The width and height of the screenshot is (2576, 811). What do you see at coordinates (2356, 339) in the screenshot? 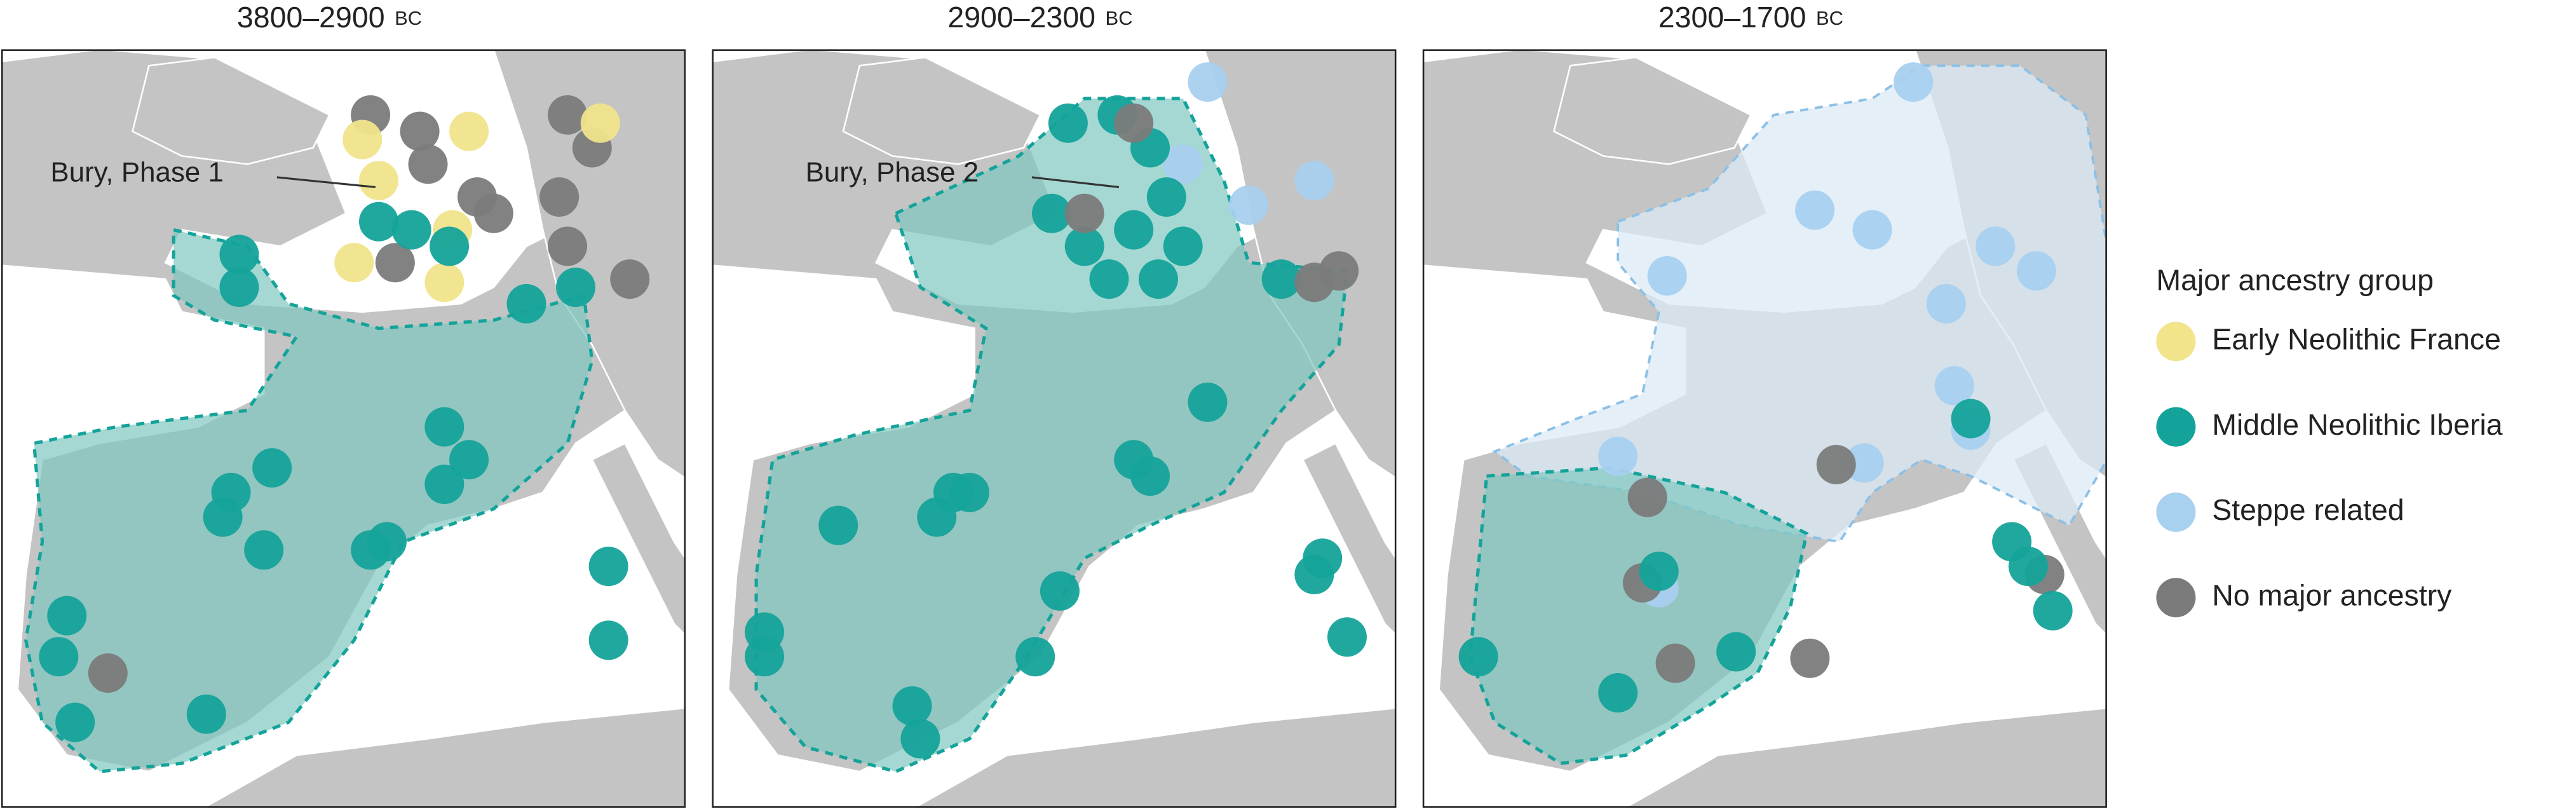
I see `legend-label: Early Neolithic France` at bounding box center [2356, 339].